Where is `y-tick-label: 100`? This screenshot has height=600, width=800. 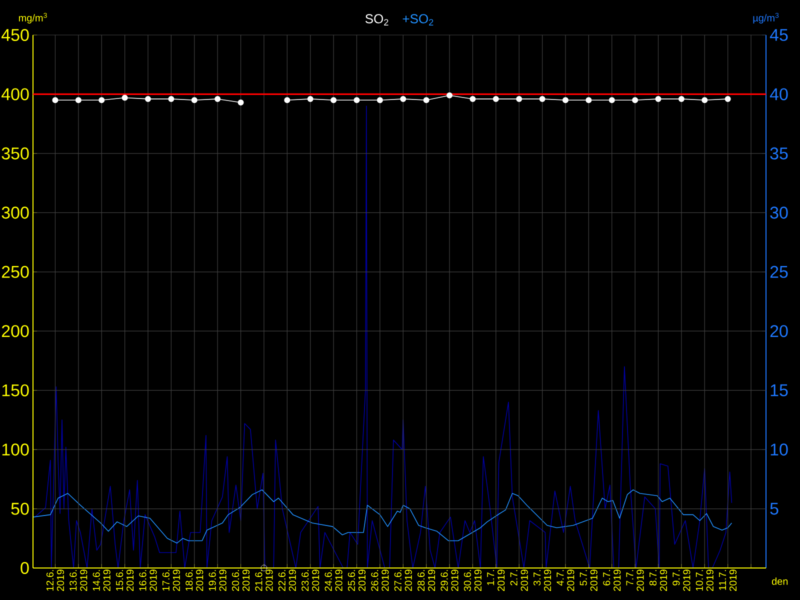
y-tick-label: 100 is located at coordinates (15, 450).